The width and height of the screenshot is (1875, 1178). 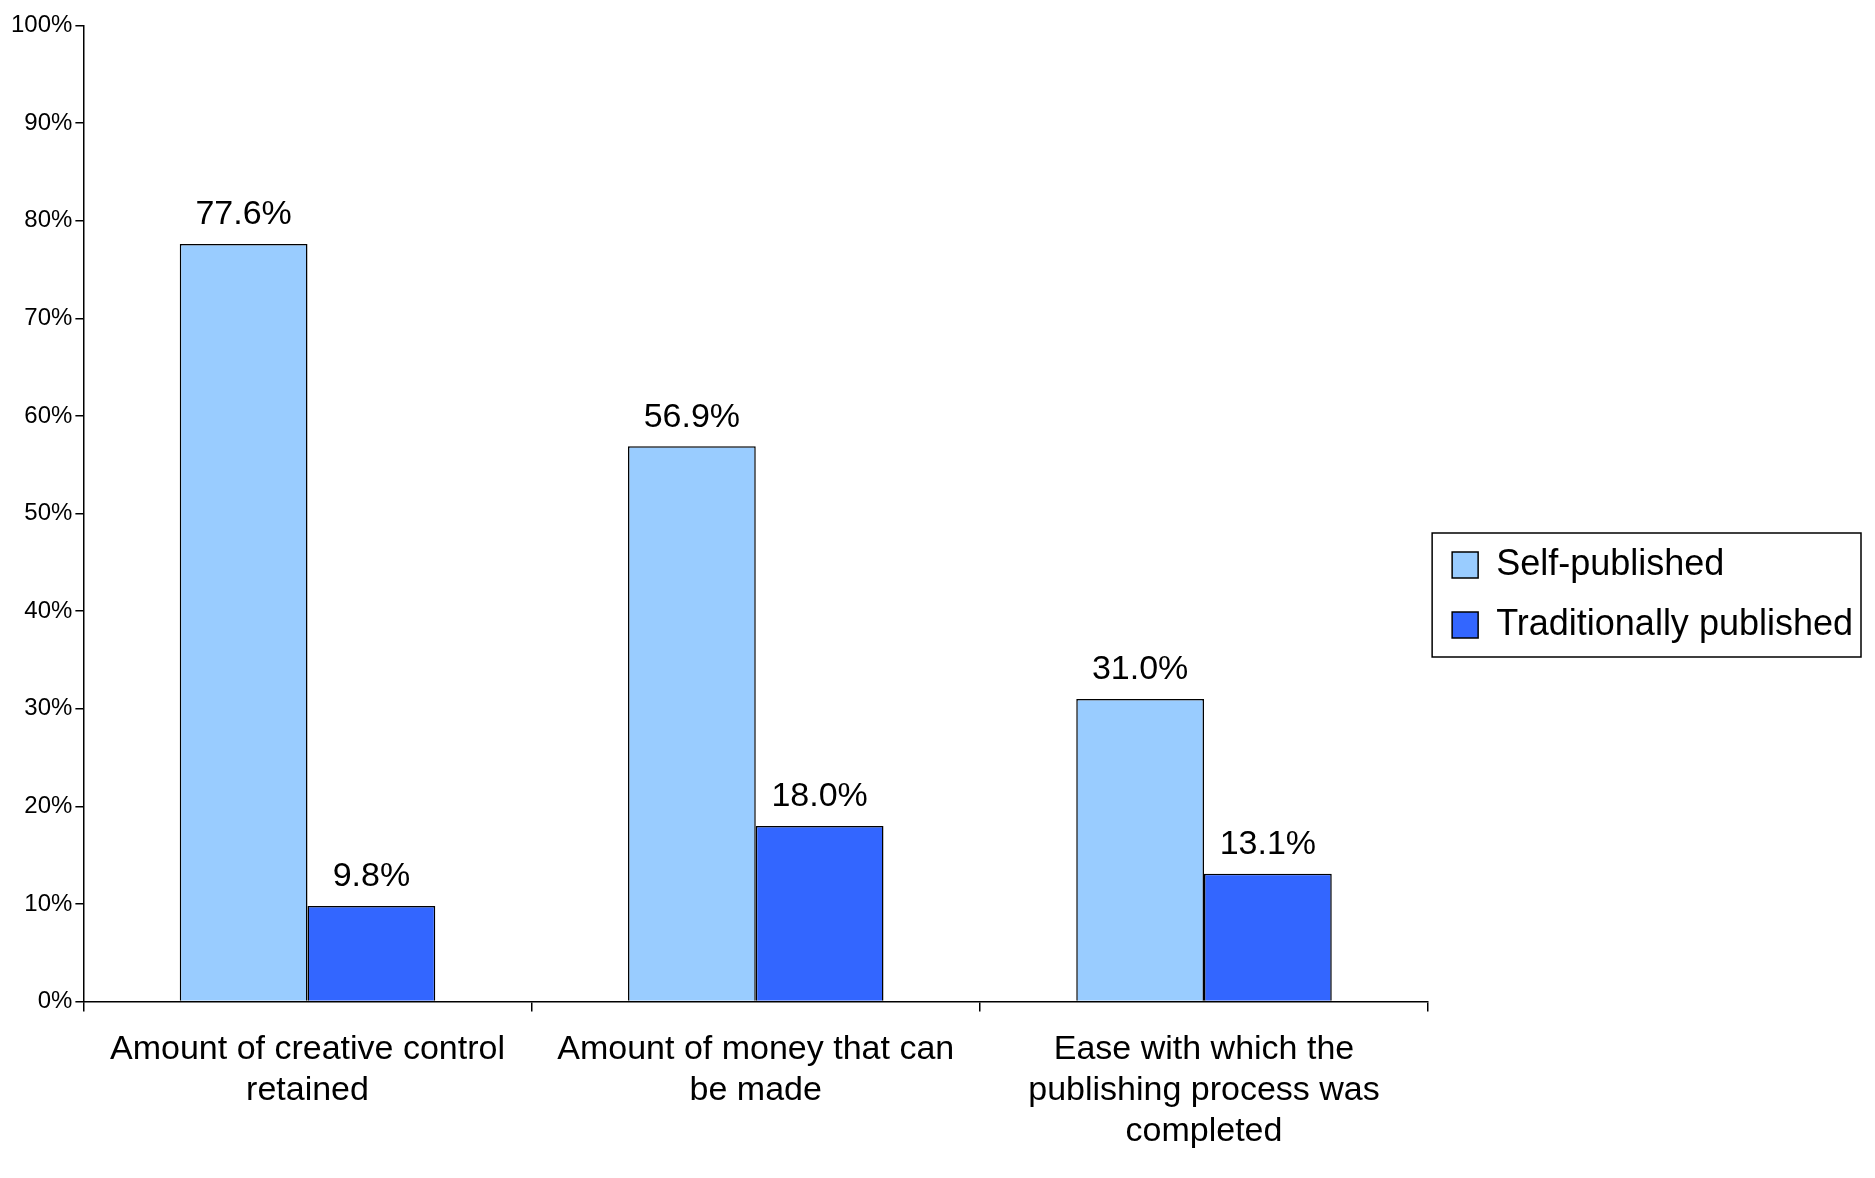 What do you see at coordinates (48, 121) in the screenshot?
I see `y-tick-label: 90%` at bounding box center [48, 121].